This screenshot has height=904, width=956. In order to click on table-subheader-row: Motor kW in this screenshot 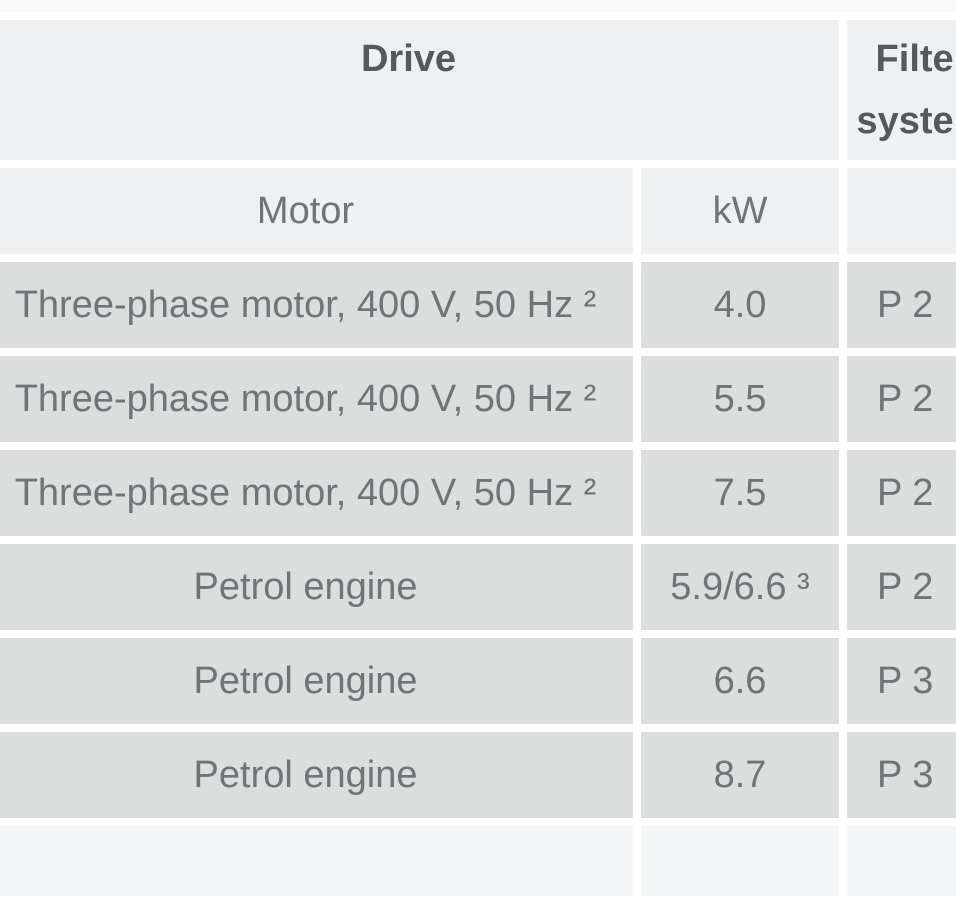, I will do `click(478, 211)`.